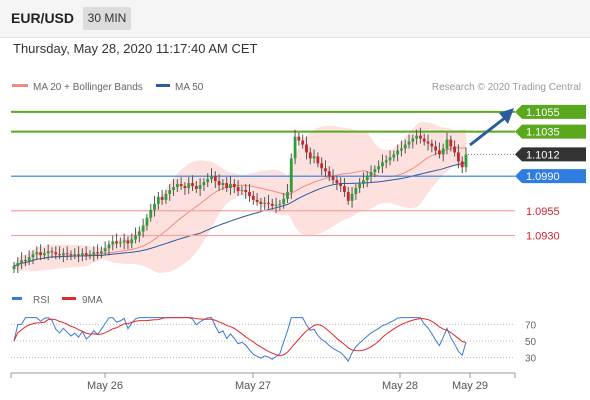 The image size is (590, 400). What do you see at coordinates (506, 87) in the screenshot?
I see `chart-credit: Research © 2020 Trading Central` at bounding box center [506, 87].